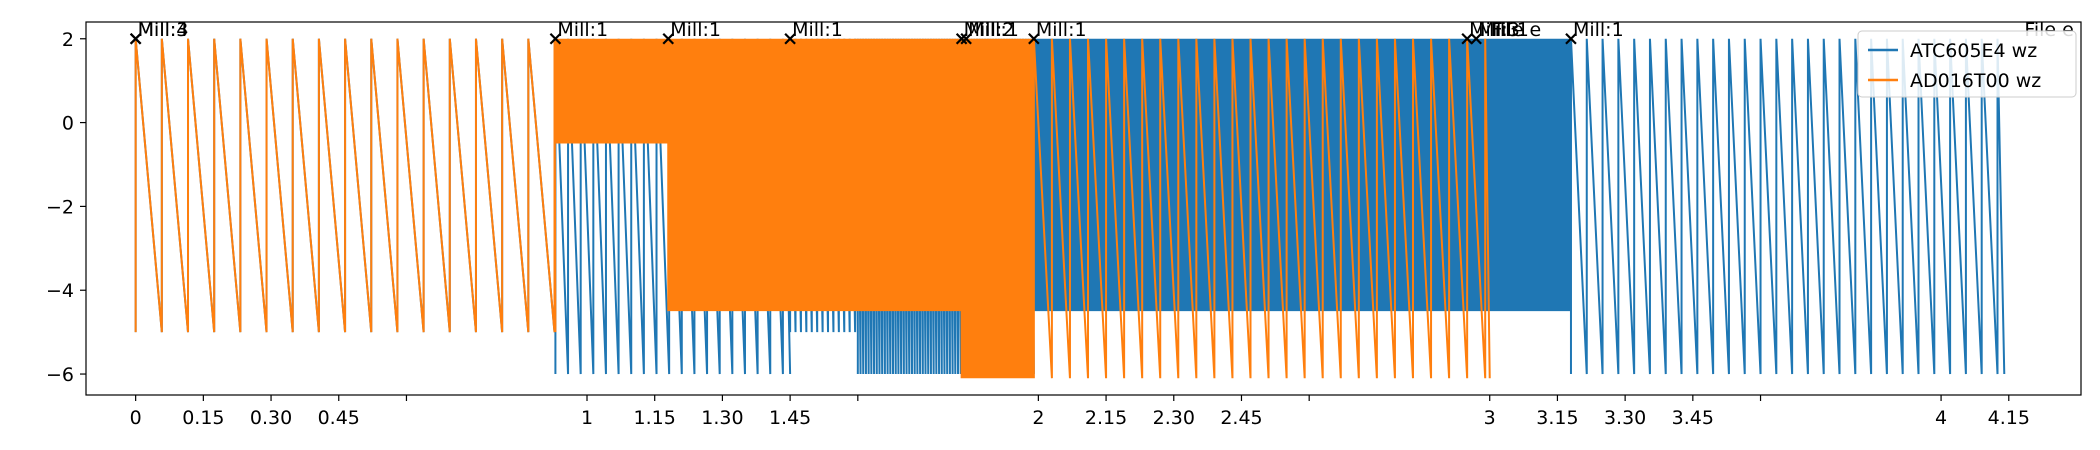 This screenshot has height=450, width=2100. Describe the element at coordinates (68, 124) in the screenshot. I see `y-tick-label: 0` at that location.